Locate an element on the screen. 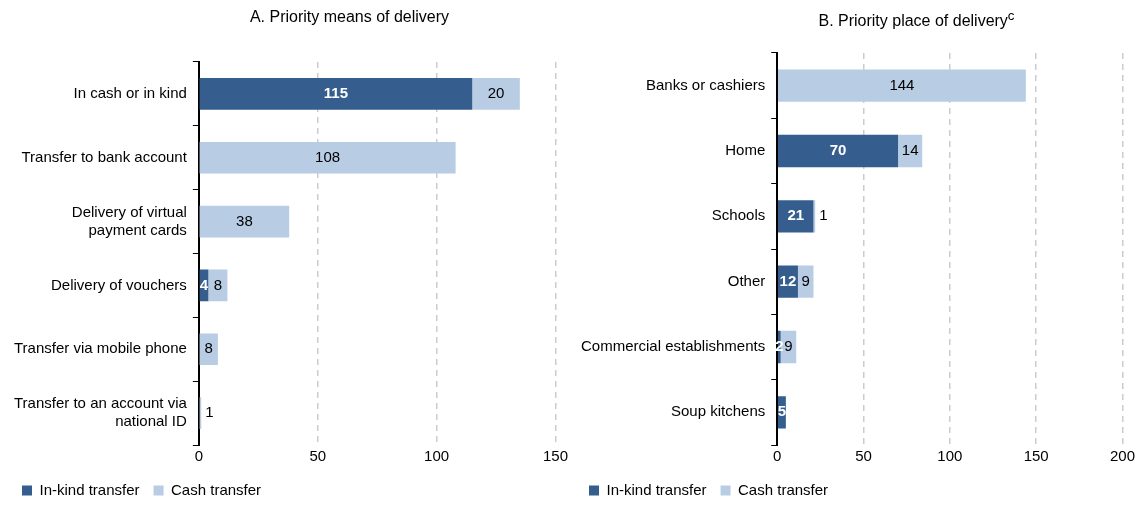  y-tick-label: Soup kitchens is located at coordinates (718, 411).